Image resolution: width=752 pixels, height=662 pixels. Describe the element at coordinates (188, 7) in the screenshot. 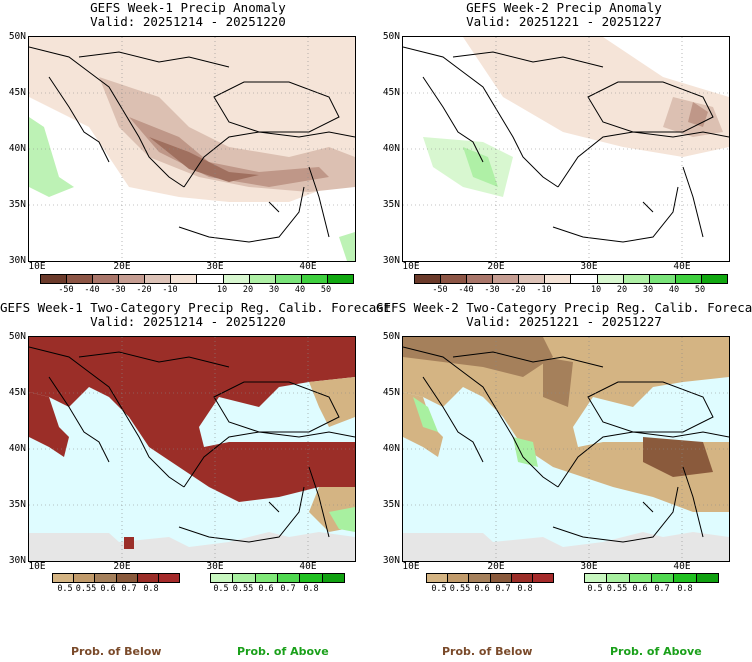

I see `panel-title: GEFS Week-1 Precip Anomaly` at that location.